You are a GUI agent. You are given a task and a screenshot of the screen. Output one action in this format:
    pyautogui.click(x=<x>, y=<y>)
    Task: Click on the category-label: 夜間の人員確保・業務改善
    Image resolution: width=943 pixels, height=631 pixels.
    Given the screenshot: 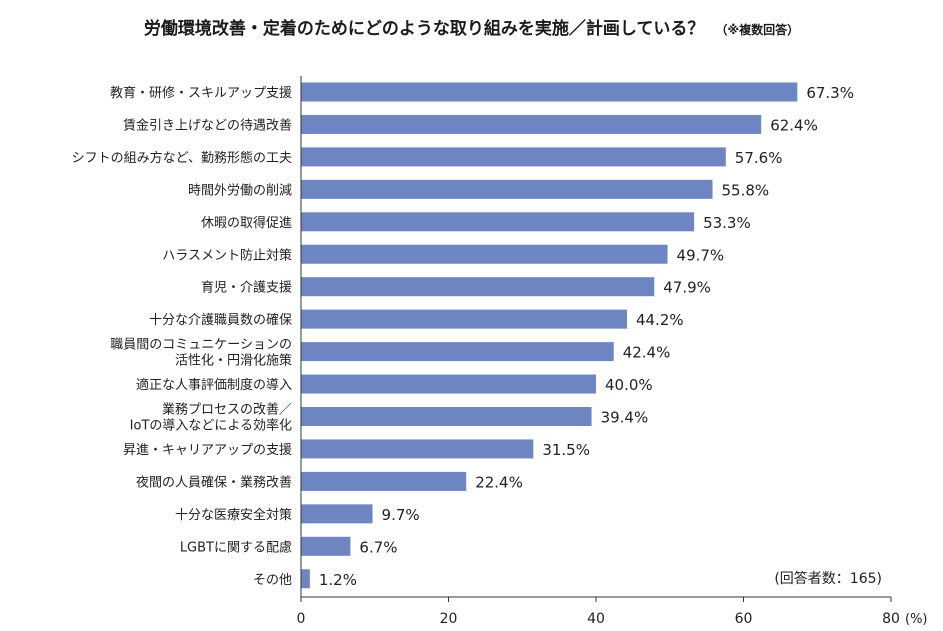 What is the action you would take?
    pyautogui.click(x=214, y=482)
    